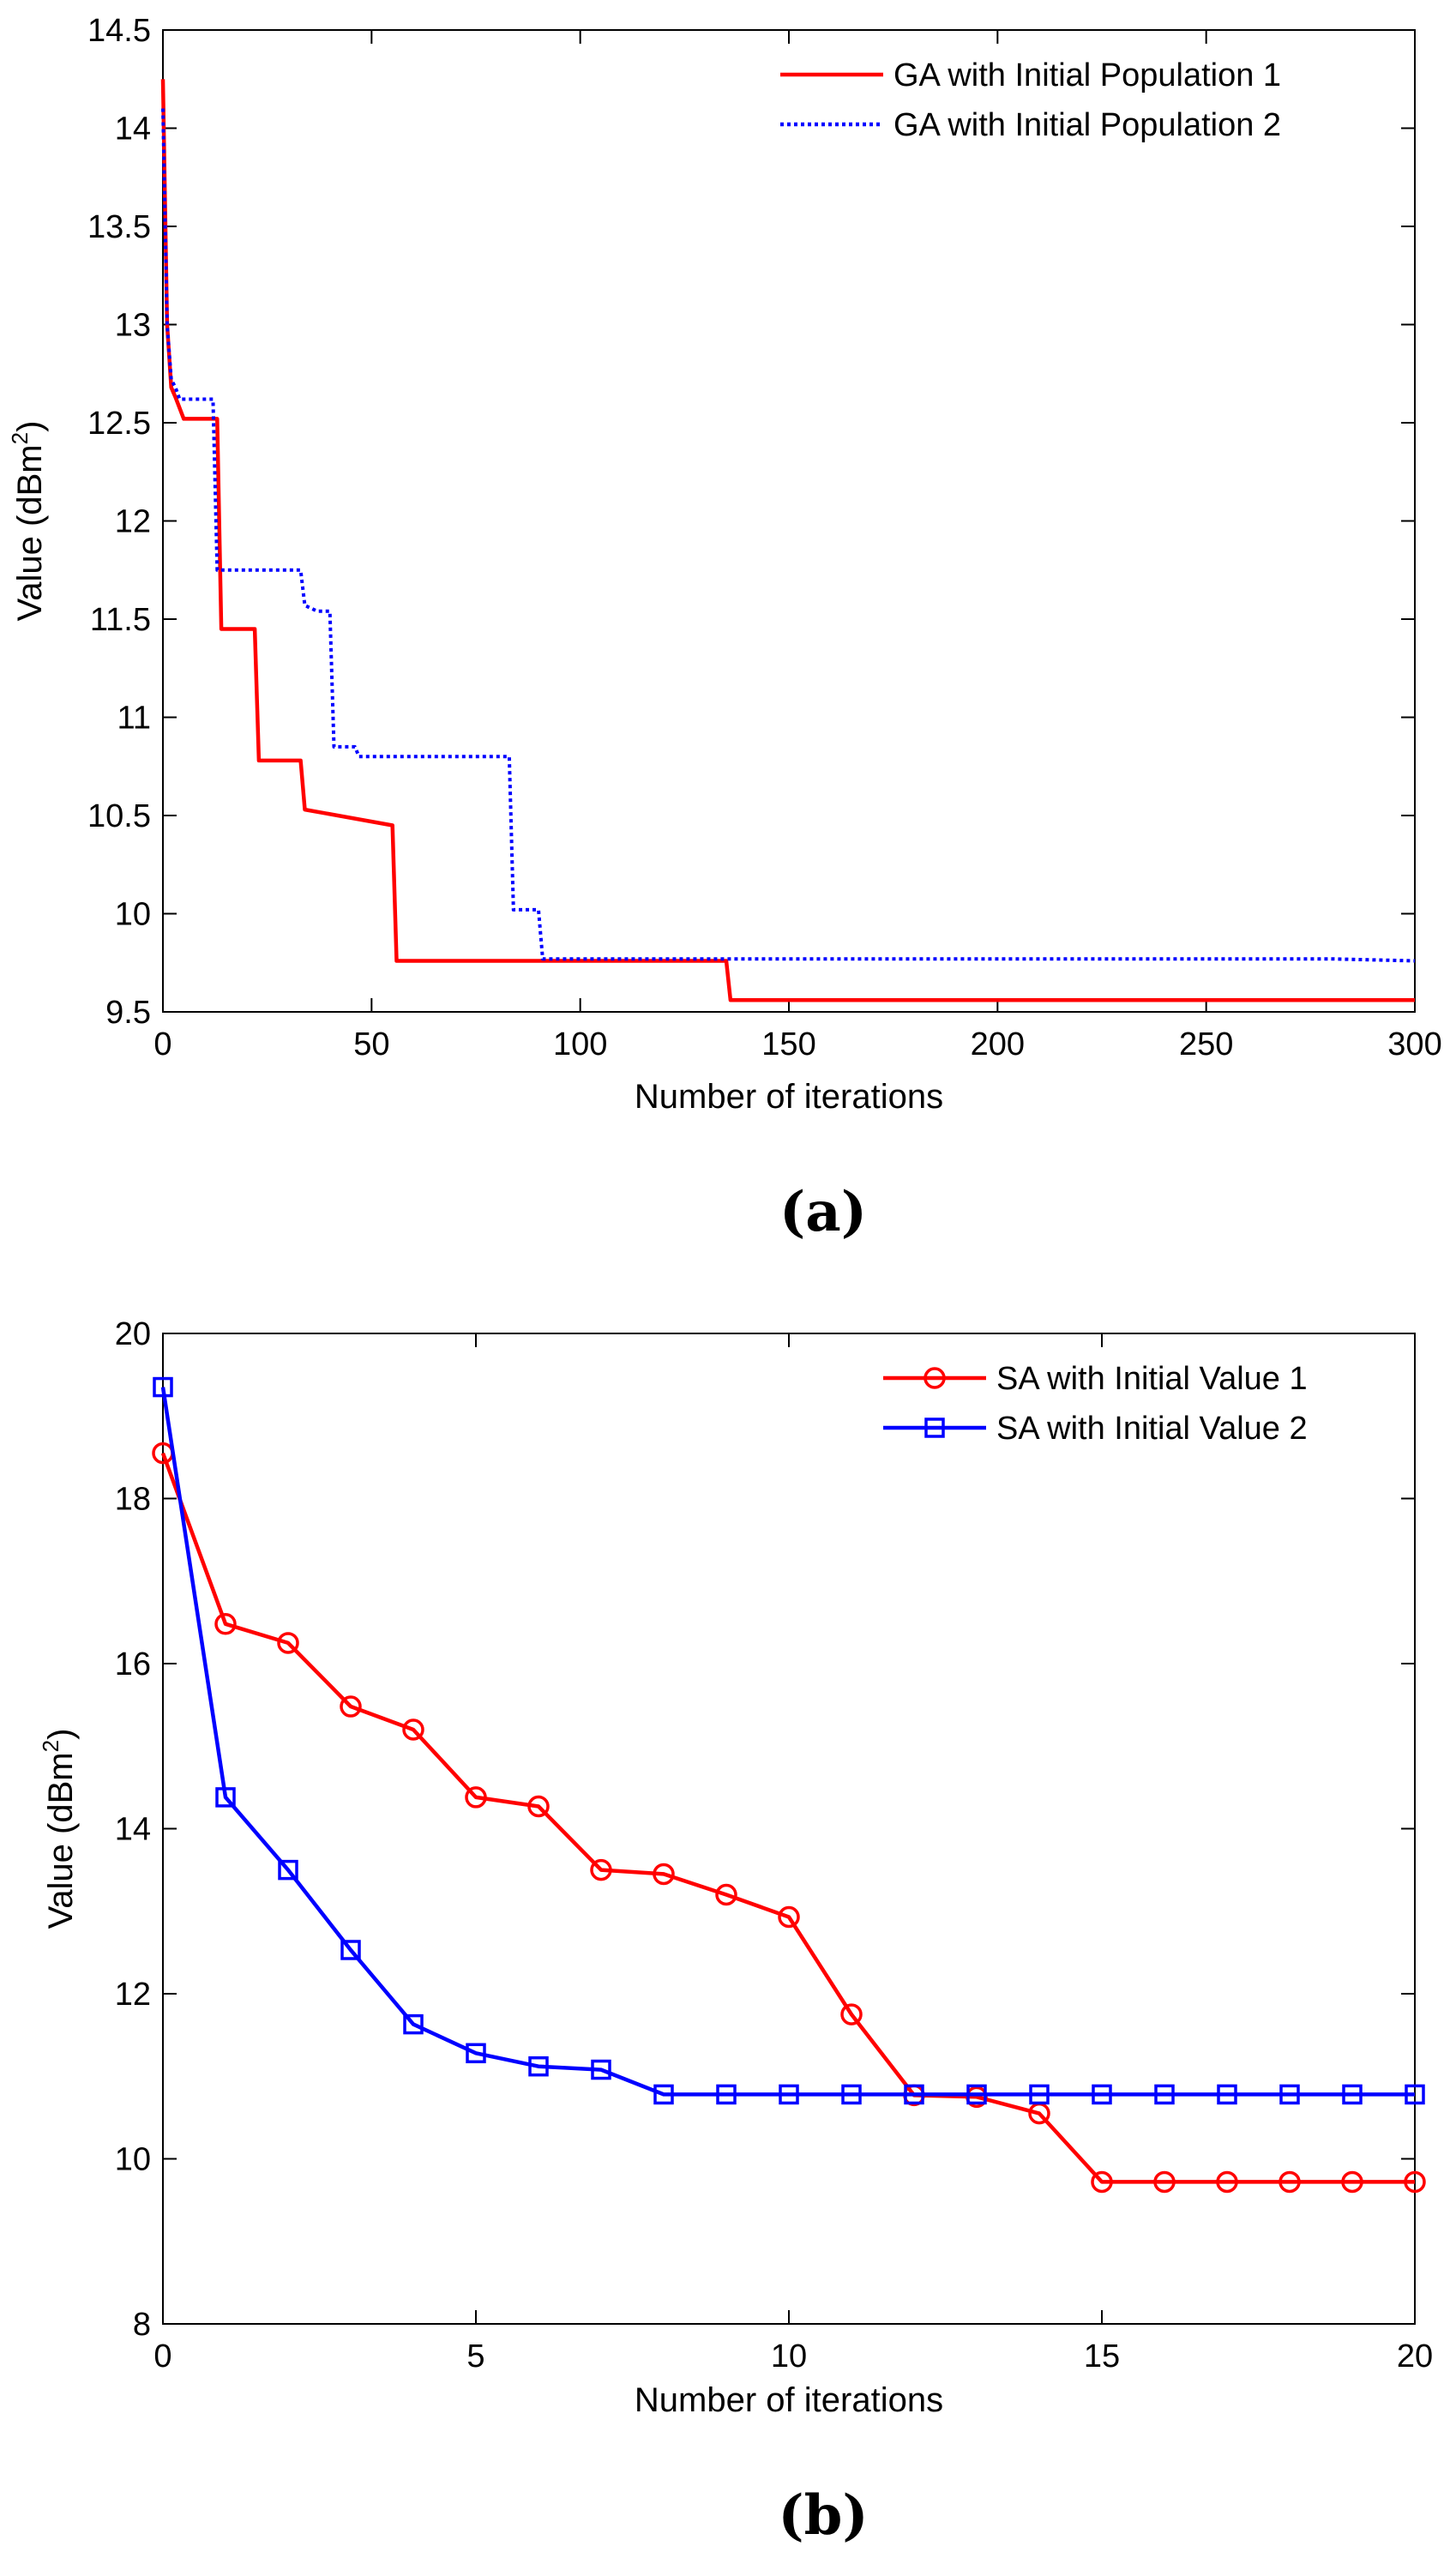 The width and height of the screenshot is (1456, 2564). Describe the element at coordinates (371, 1044) in the screenshot. I see `x-tick-label: 50` at that location.